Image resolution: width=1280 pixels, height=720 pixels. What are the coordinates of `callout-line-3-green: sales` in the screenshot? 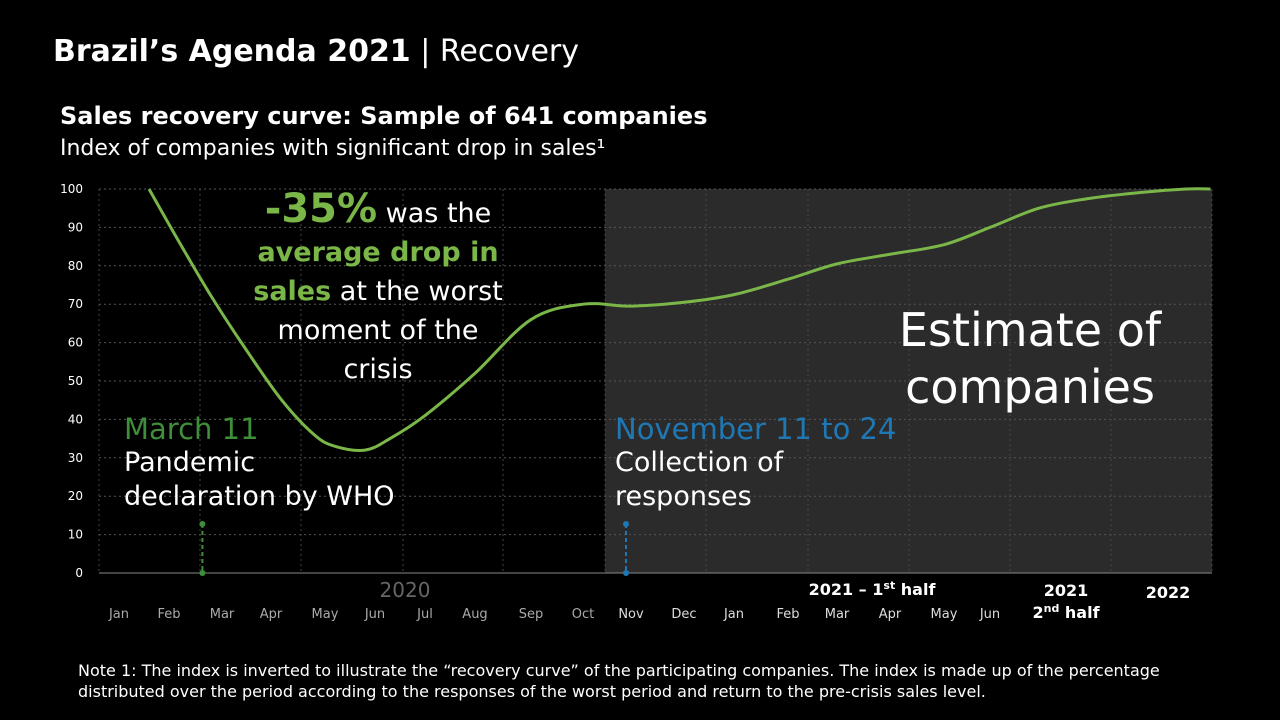 It's located at (292, 291).